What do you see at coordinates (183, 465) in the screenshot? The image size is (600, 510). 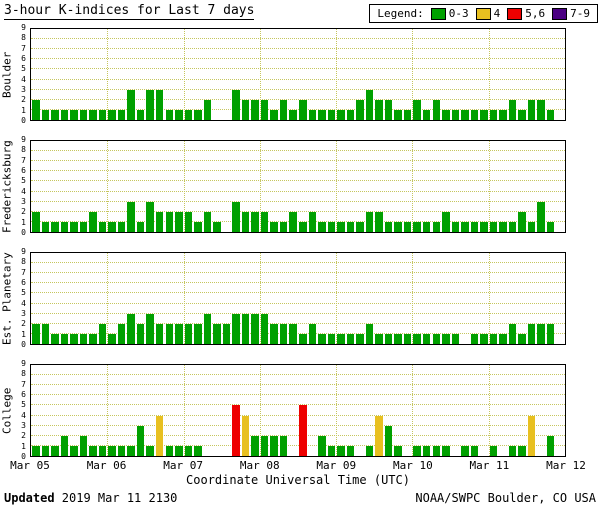 I see `x-tick-label: Mar 07` at bounding box center [183, 465].